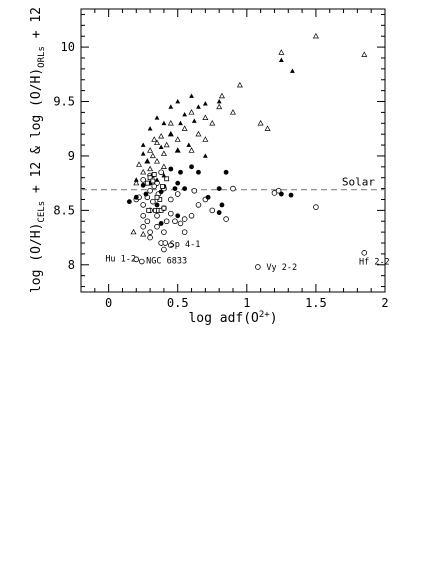  Describe the element at coordinates (384, 303) in the screenshot. I see `x-tick-label: 2` at that location.